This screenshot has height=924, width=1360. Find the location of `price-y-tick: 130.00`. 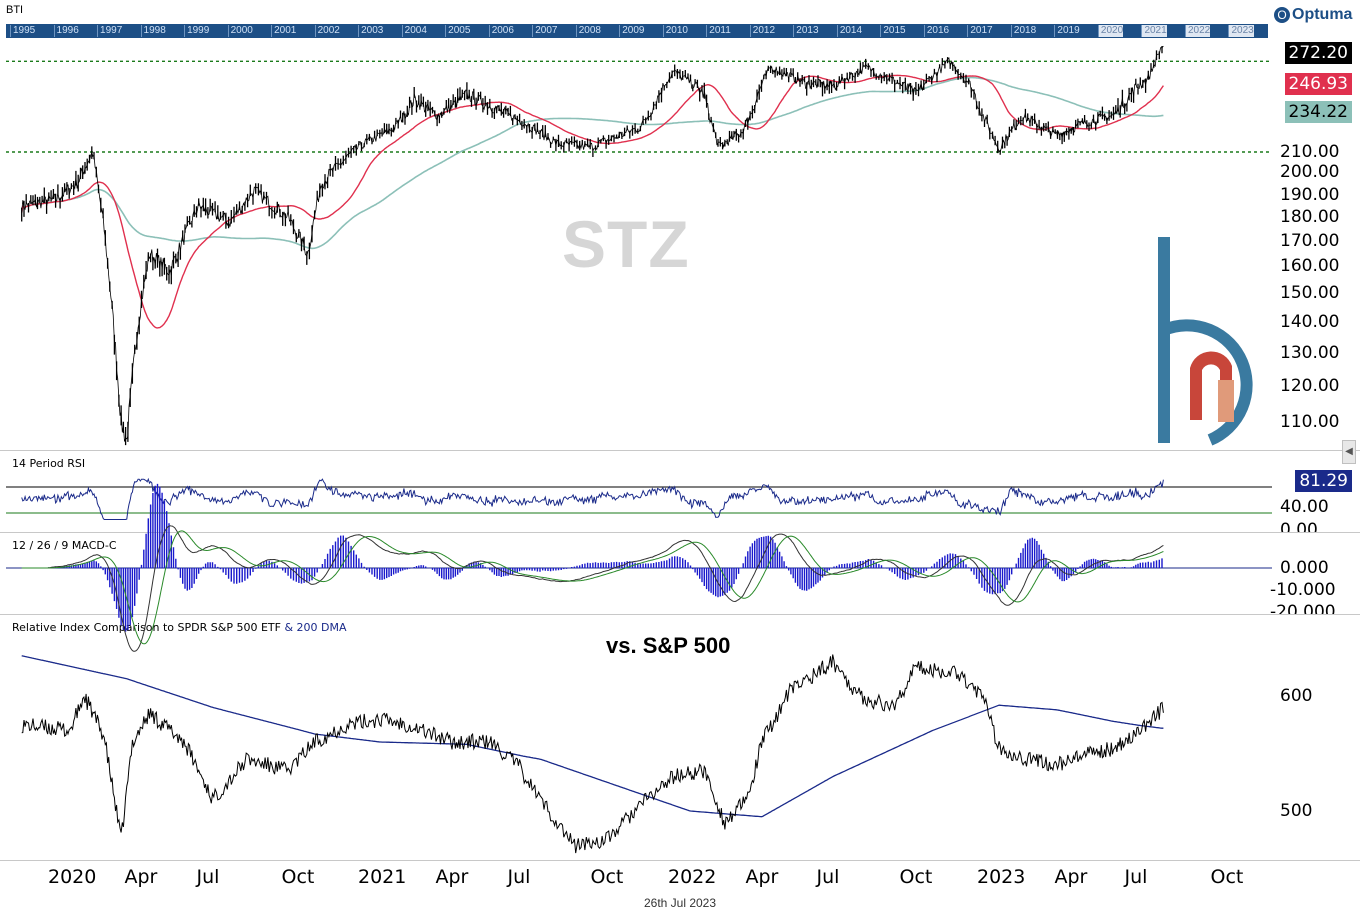

price-y-tick: 130.00 is located at coordinates (1310, 353).